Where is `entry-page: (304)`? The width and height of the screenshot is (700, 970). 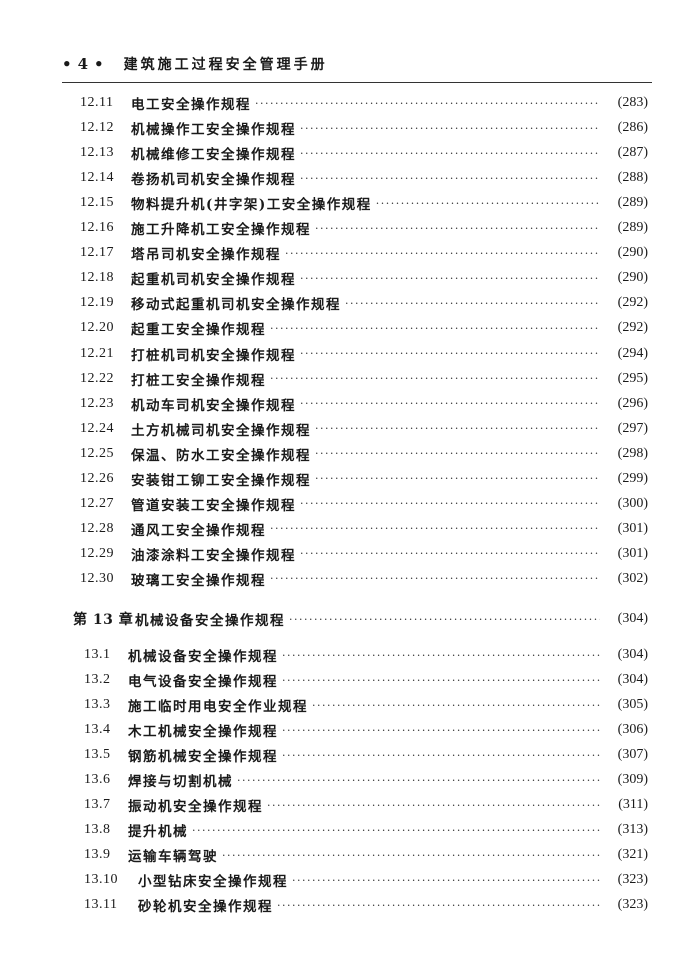 entry-page: (304) is located at coordinates (632, 618).